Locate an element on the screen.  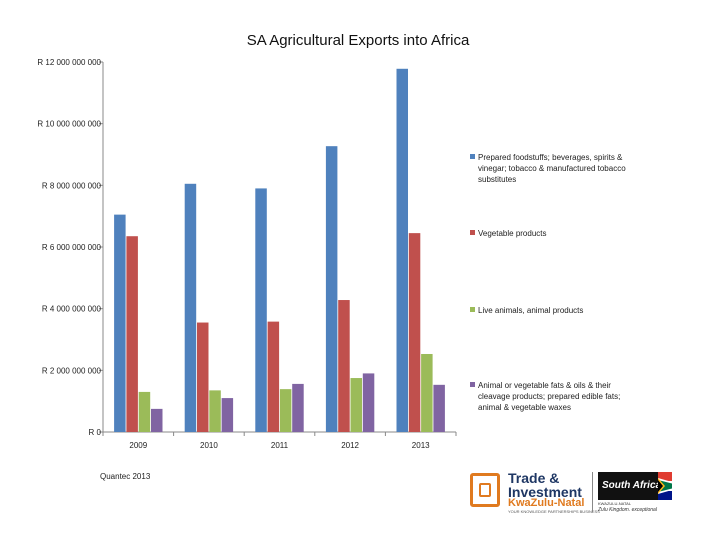
legend-label: Live animals, animal products is located at coordinates (530, 310).